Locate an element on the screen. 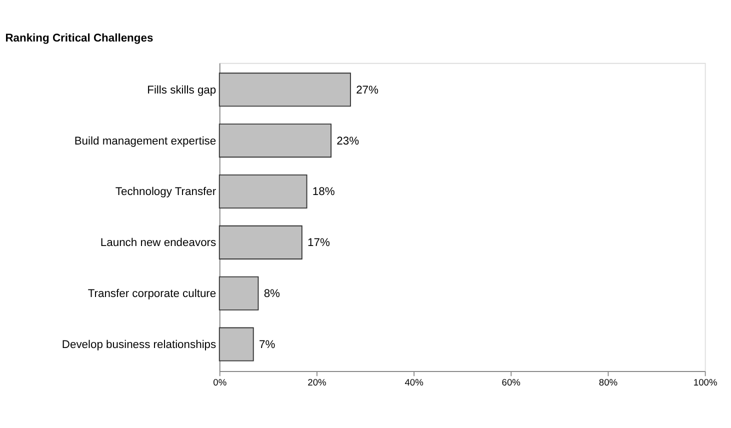 The height and width of the screenshot is (428, 731). data-label: 27% is located at coordinates (367, 90).